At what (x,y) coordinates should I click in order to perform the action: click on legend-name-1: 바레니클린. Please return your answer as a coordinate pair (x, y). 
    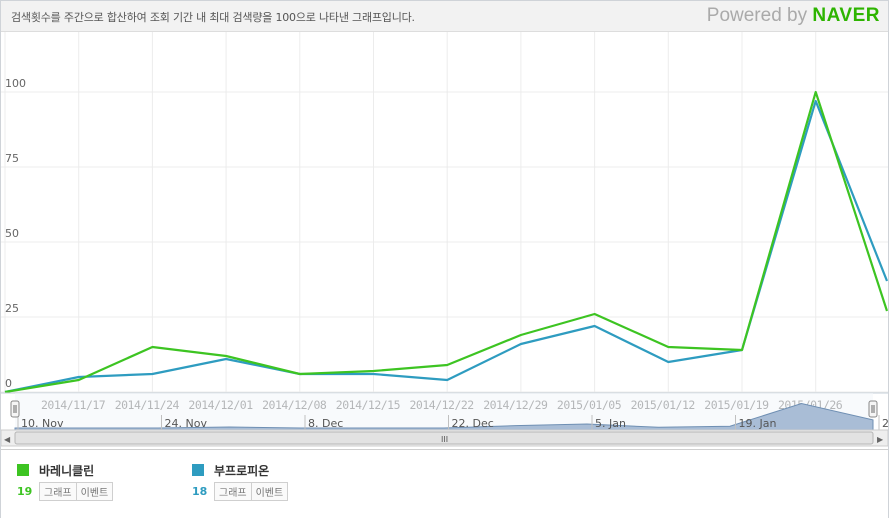
    Looking at the image, I should click on (67, 471).